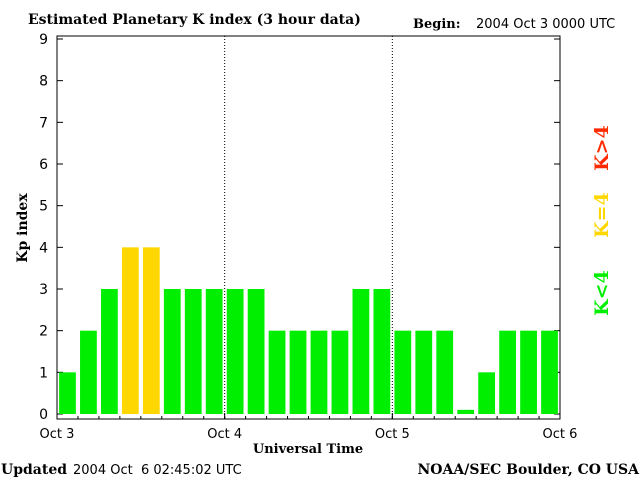 The width and height of the screenshot is (640, 480). I want to click on y-tick-label: 8, so click(43, 82).